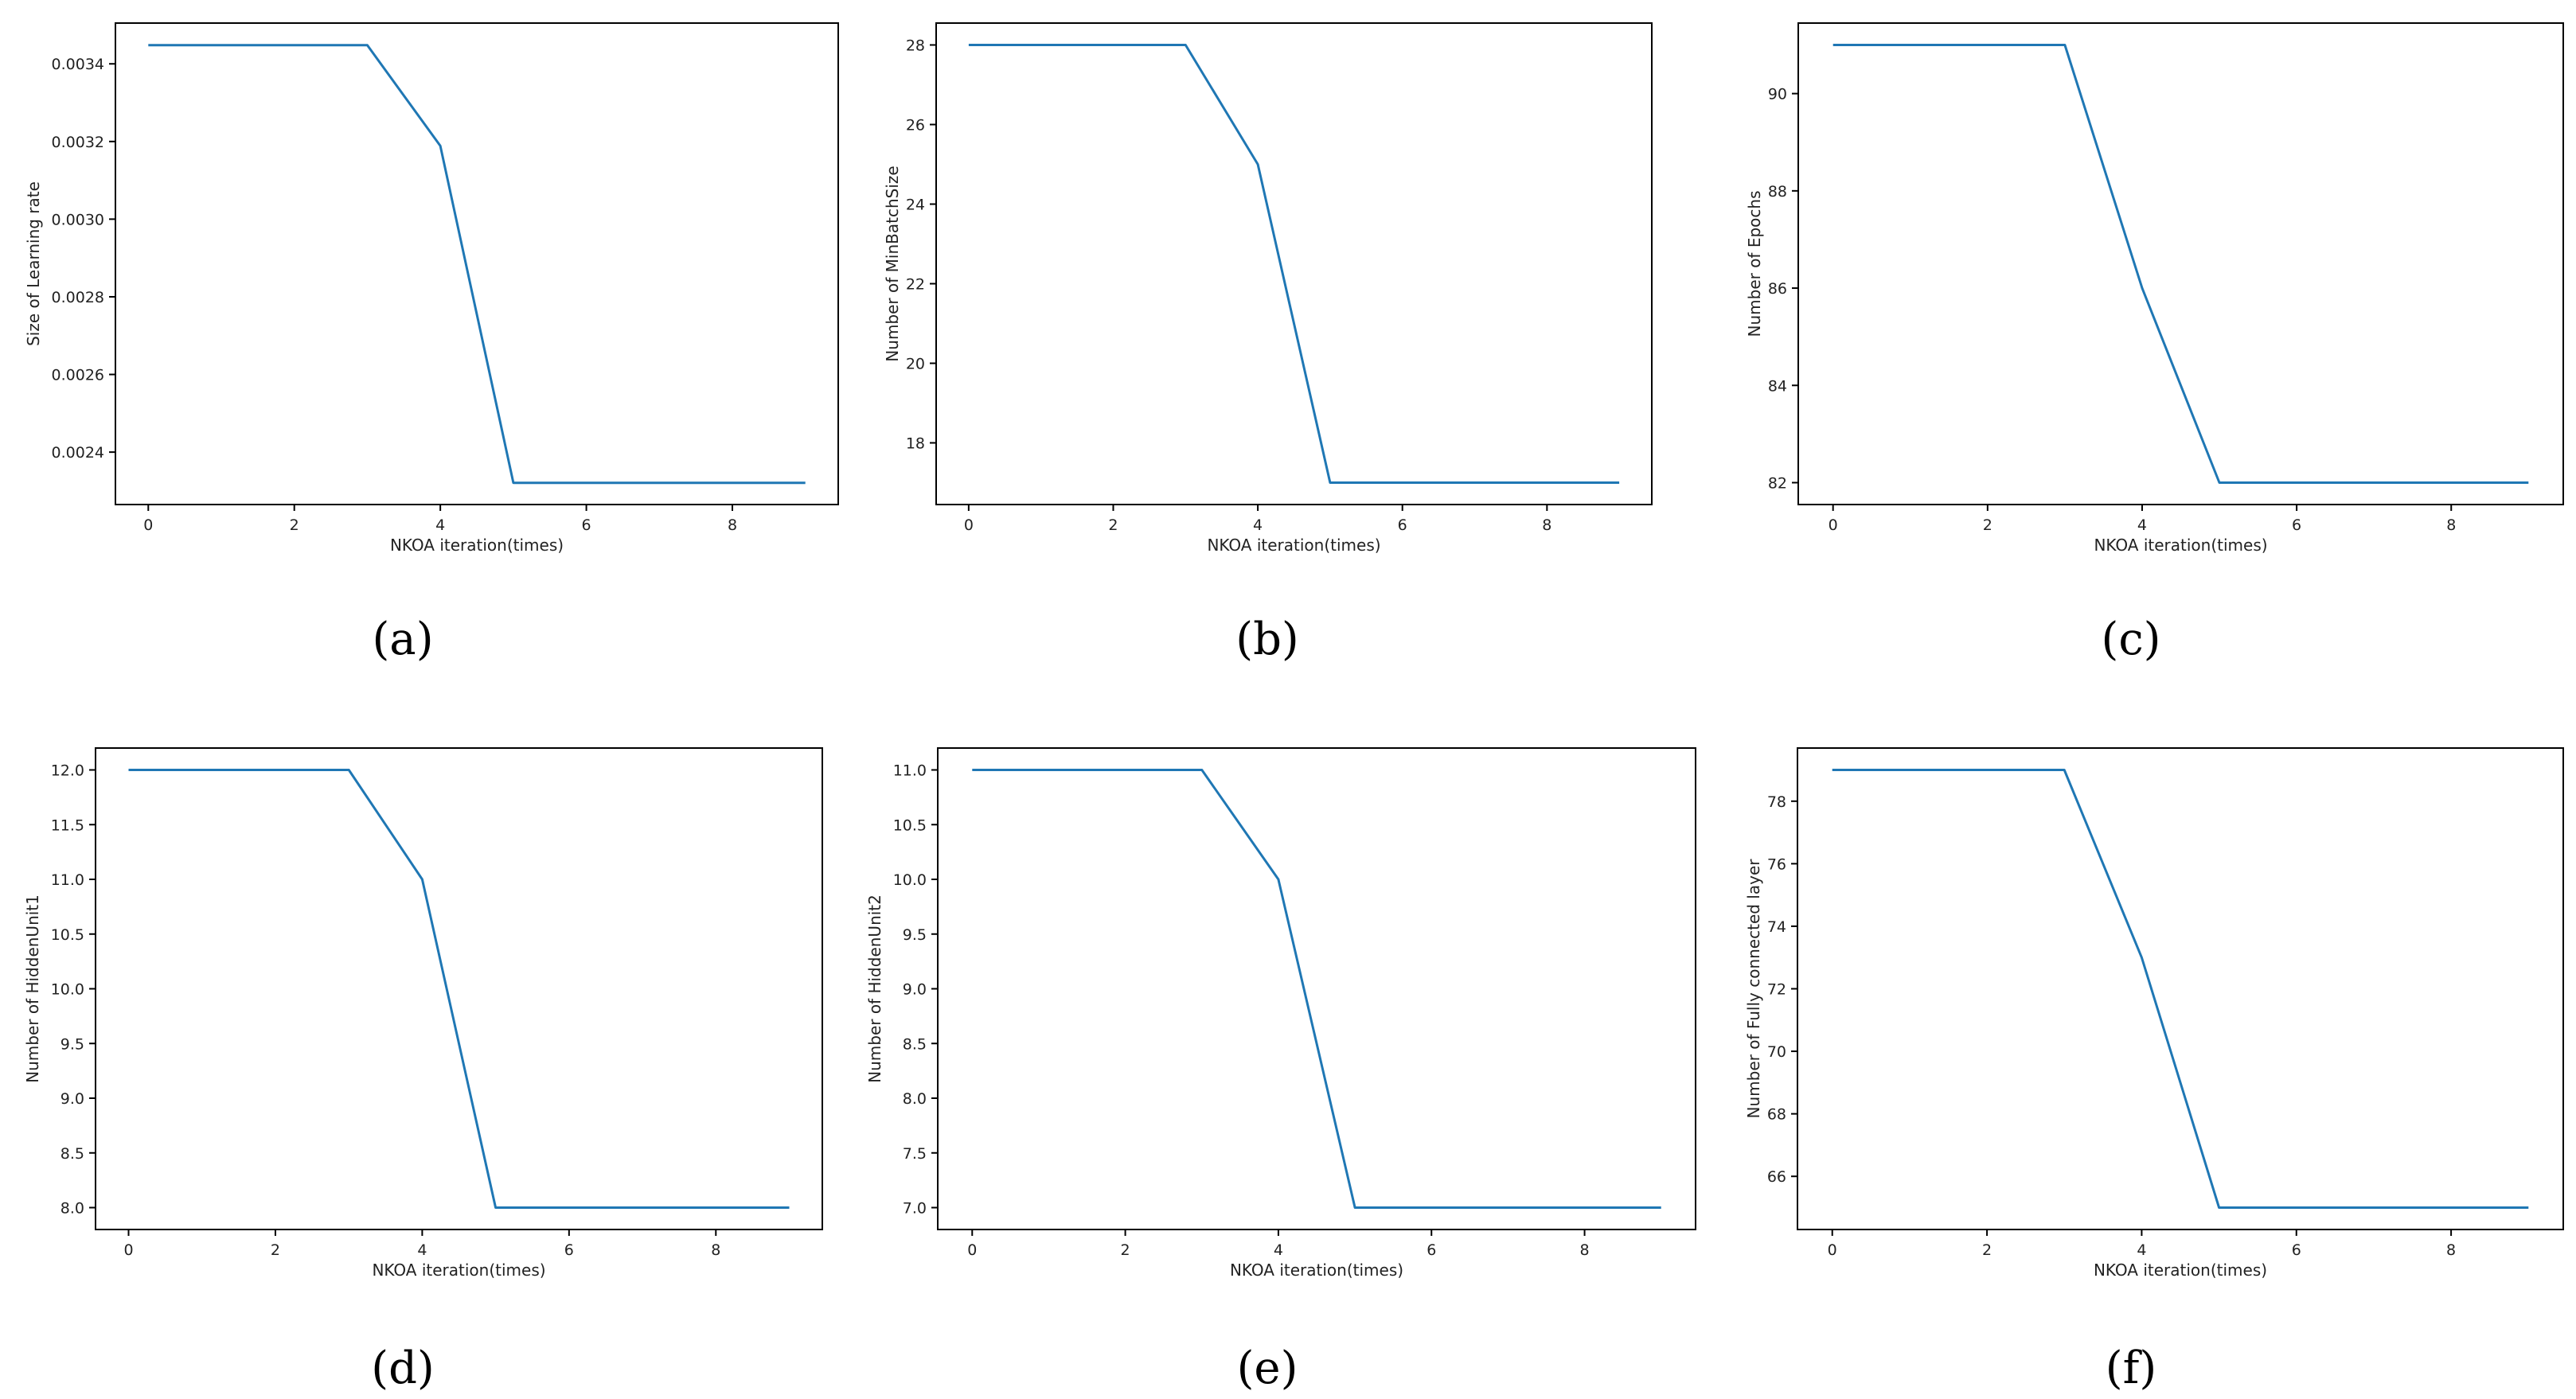  I want to click on y-tick-label: 0.0034, so click(78, 64).